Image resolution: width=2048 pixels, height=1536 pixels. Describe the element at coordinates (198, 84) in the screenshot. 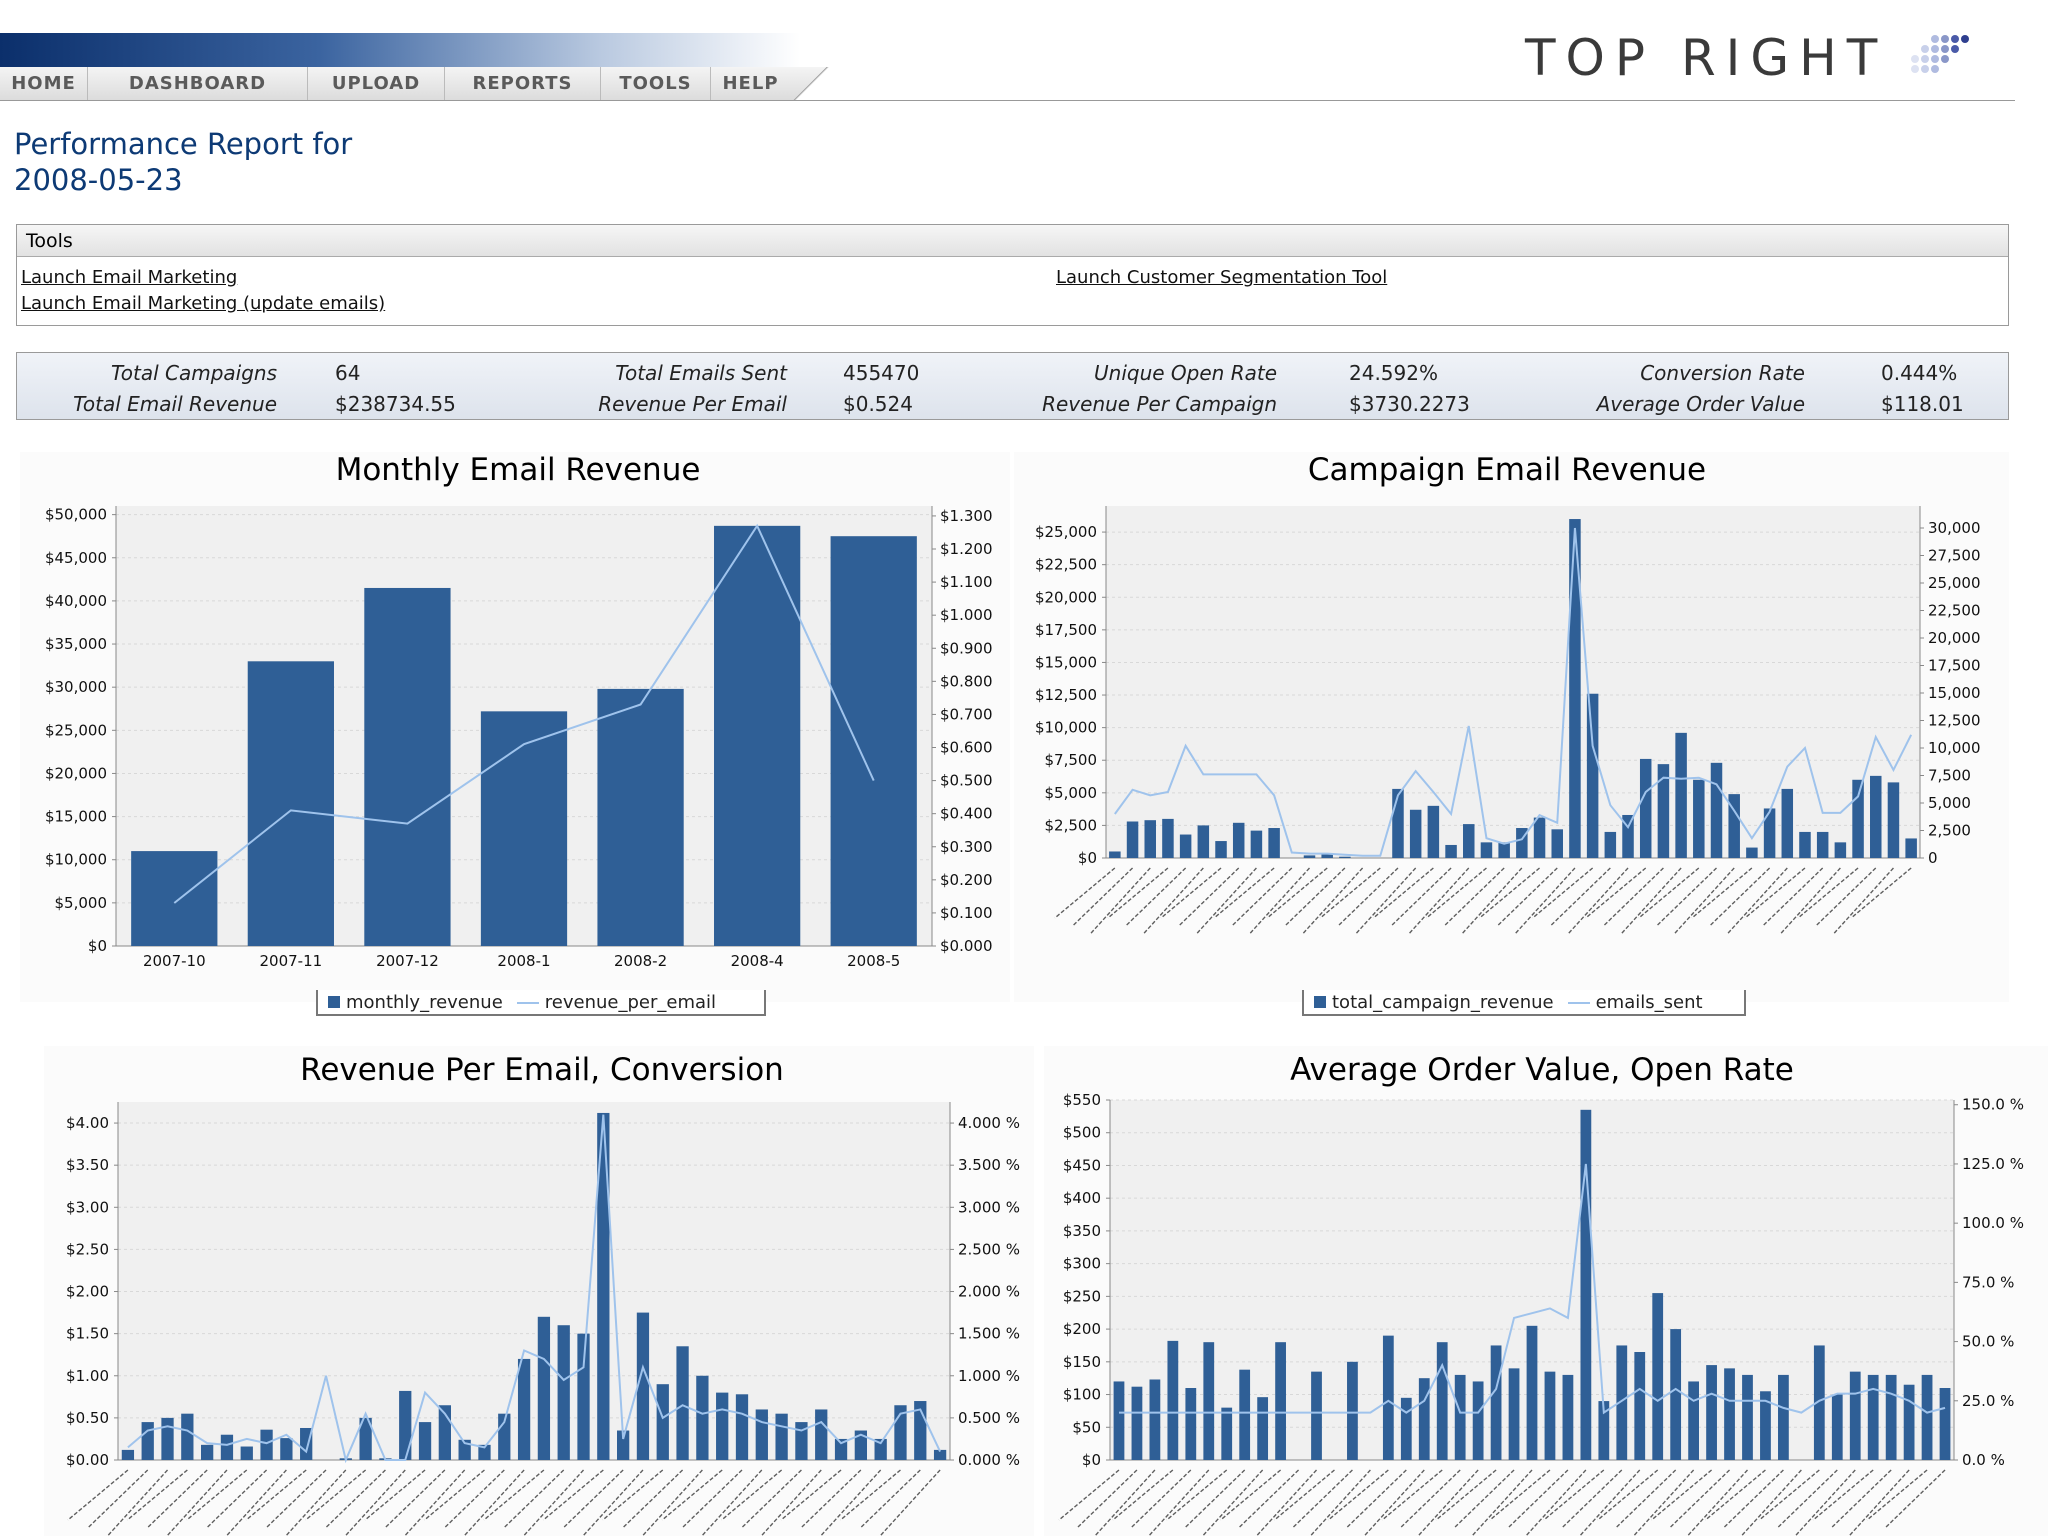

I see `nav-dashboard: DASHBOARD` at that location.